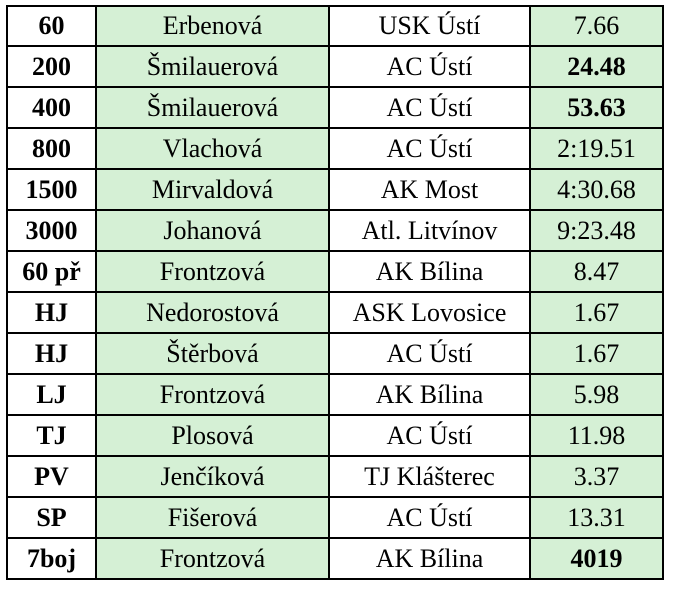  I want to click on result-cell: 7.66, so click(596, 26).